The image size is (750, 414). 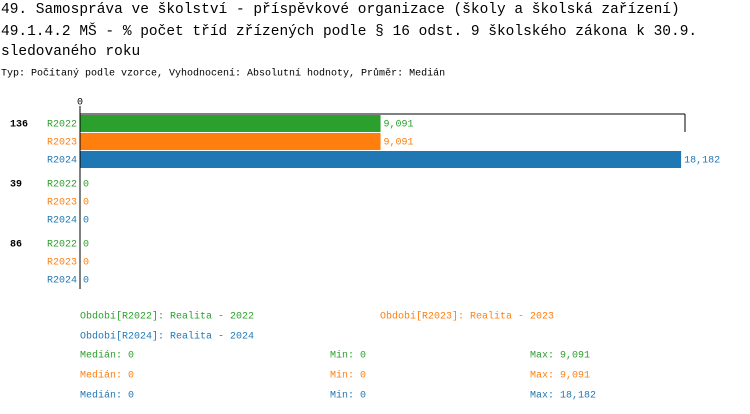 I want to click on x-tick-label: 0, so click(x=80, y=103).